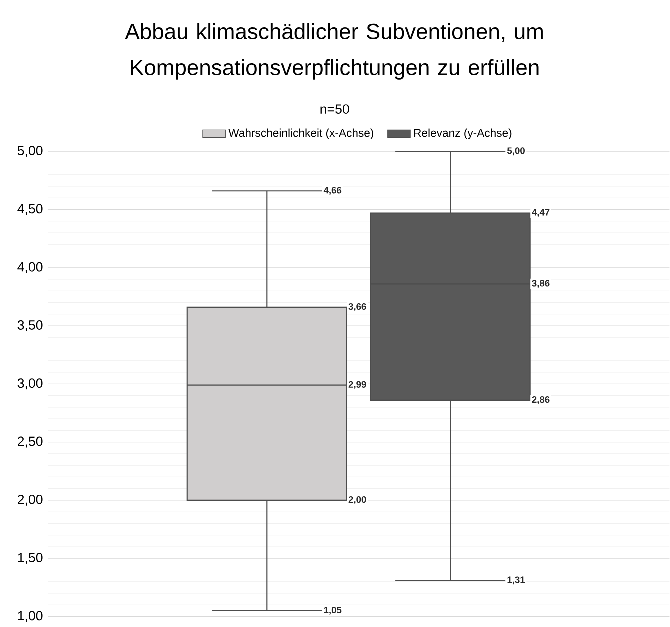 The image size is (670, 627). What do you see at coordinates (541, 213) in the screenshot?
I see `annotation: 4,47` at bounding box center [541, 213].